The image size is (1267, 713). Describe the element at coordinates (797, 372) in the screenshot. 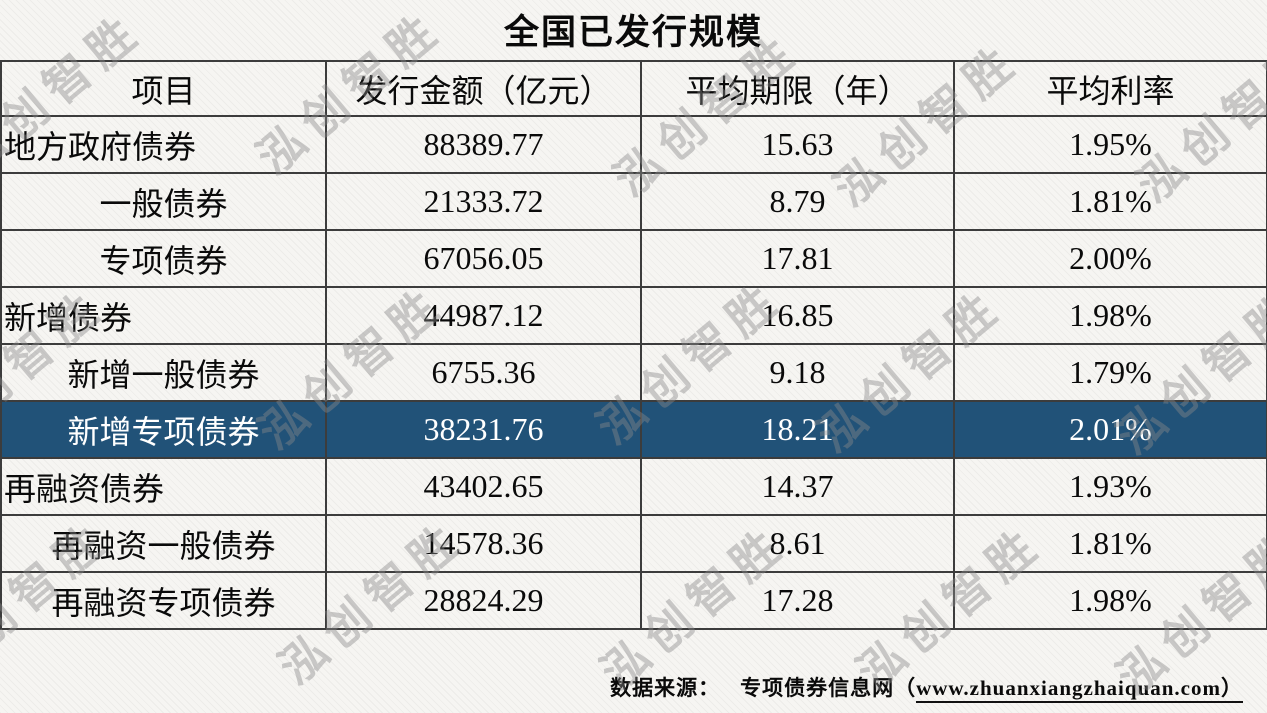

I see `row-term: 9.18` at that location.